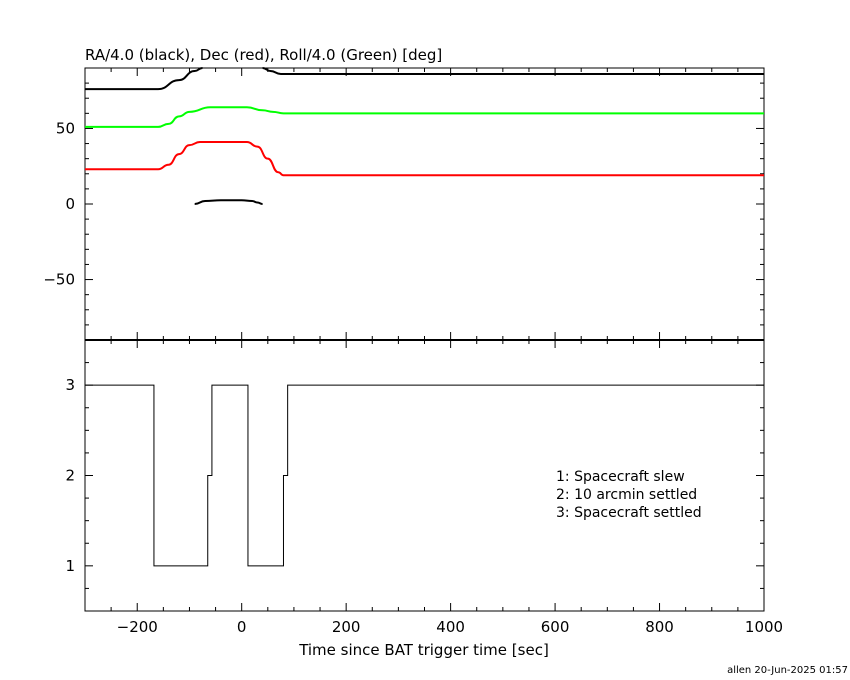 This screenshot has width=850, height=680. I want to click on y-tick-label-bottom: 3, so click(70, 385).